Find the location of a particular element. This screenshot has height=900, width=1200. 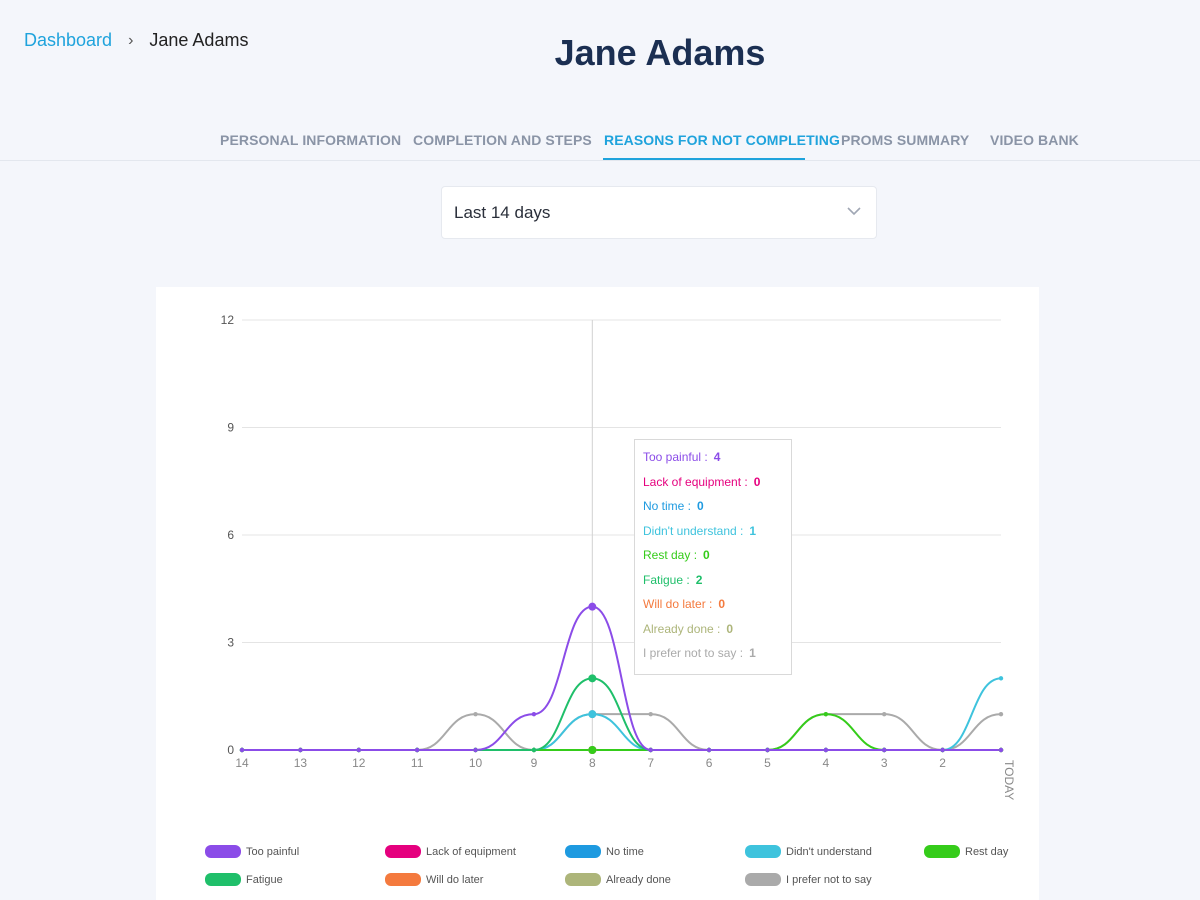

tooltip-row: Didn't understand : 1 is located at coordinates (713, 536).